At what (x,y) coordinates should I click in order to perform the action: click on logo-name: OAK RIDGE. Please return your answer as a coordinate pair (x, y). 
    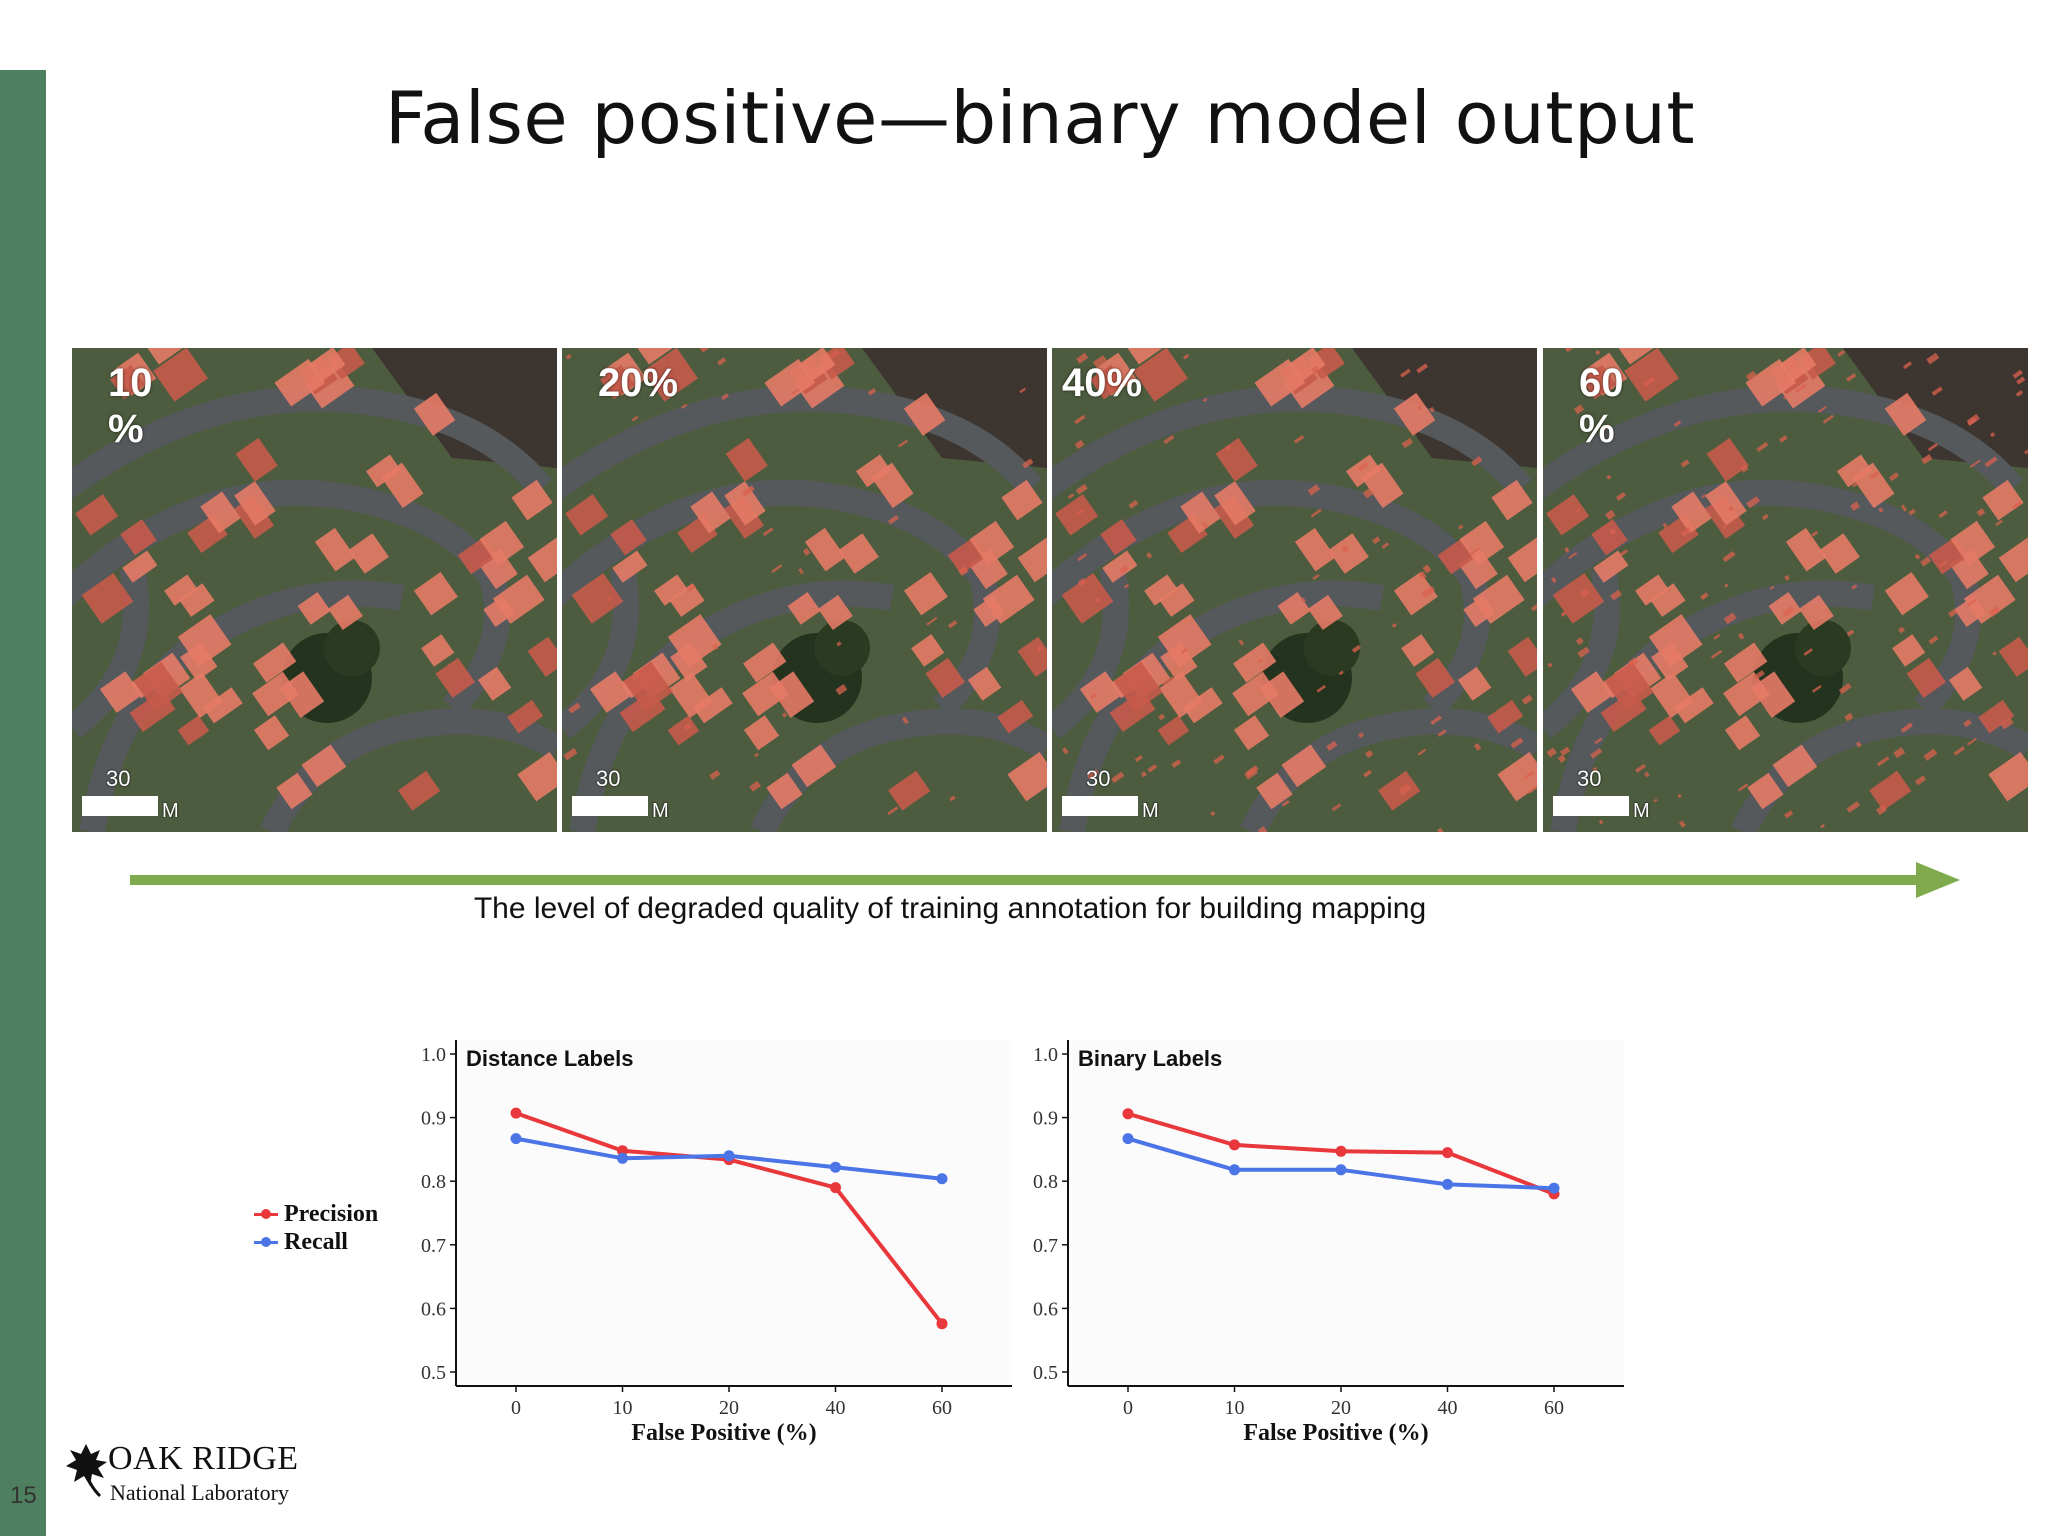
    Looking at the image, I should click on (203, 1458).